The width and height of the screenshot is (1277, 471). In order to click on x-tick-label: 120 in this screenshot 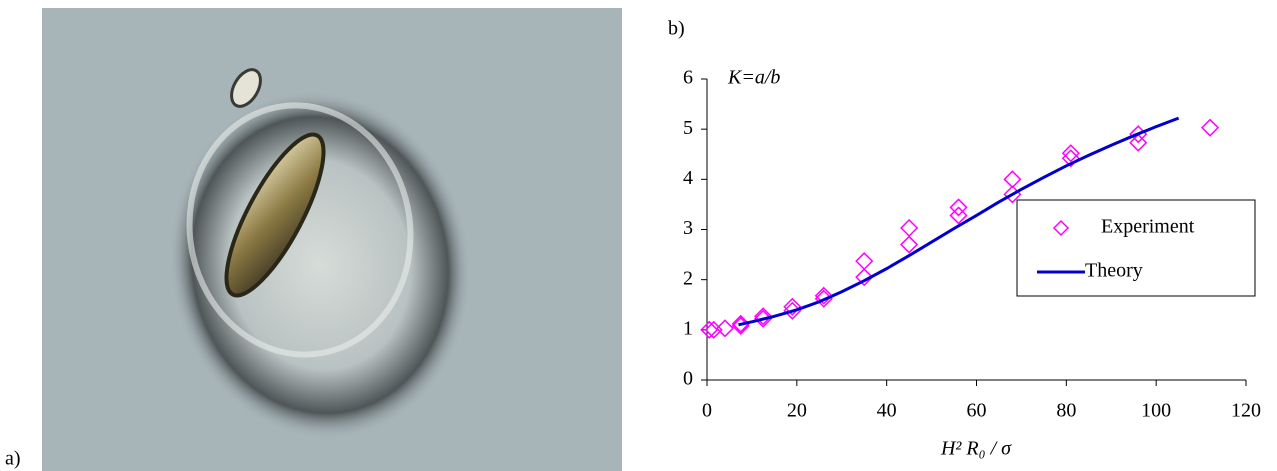, I will do `click(1246, 411)`.